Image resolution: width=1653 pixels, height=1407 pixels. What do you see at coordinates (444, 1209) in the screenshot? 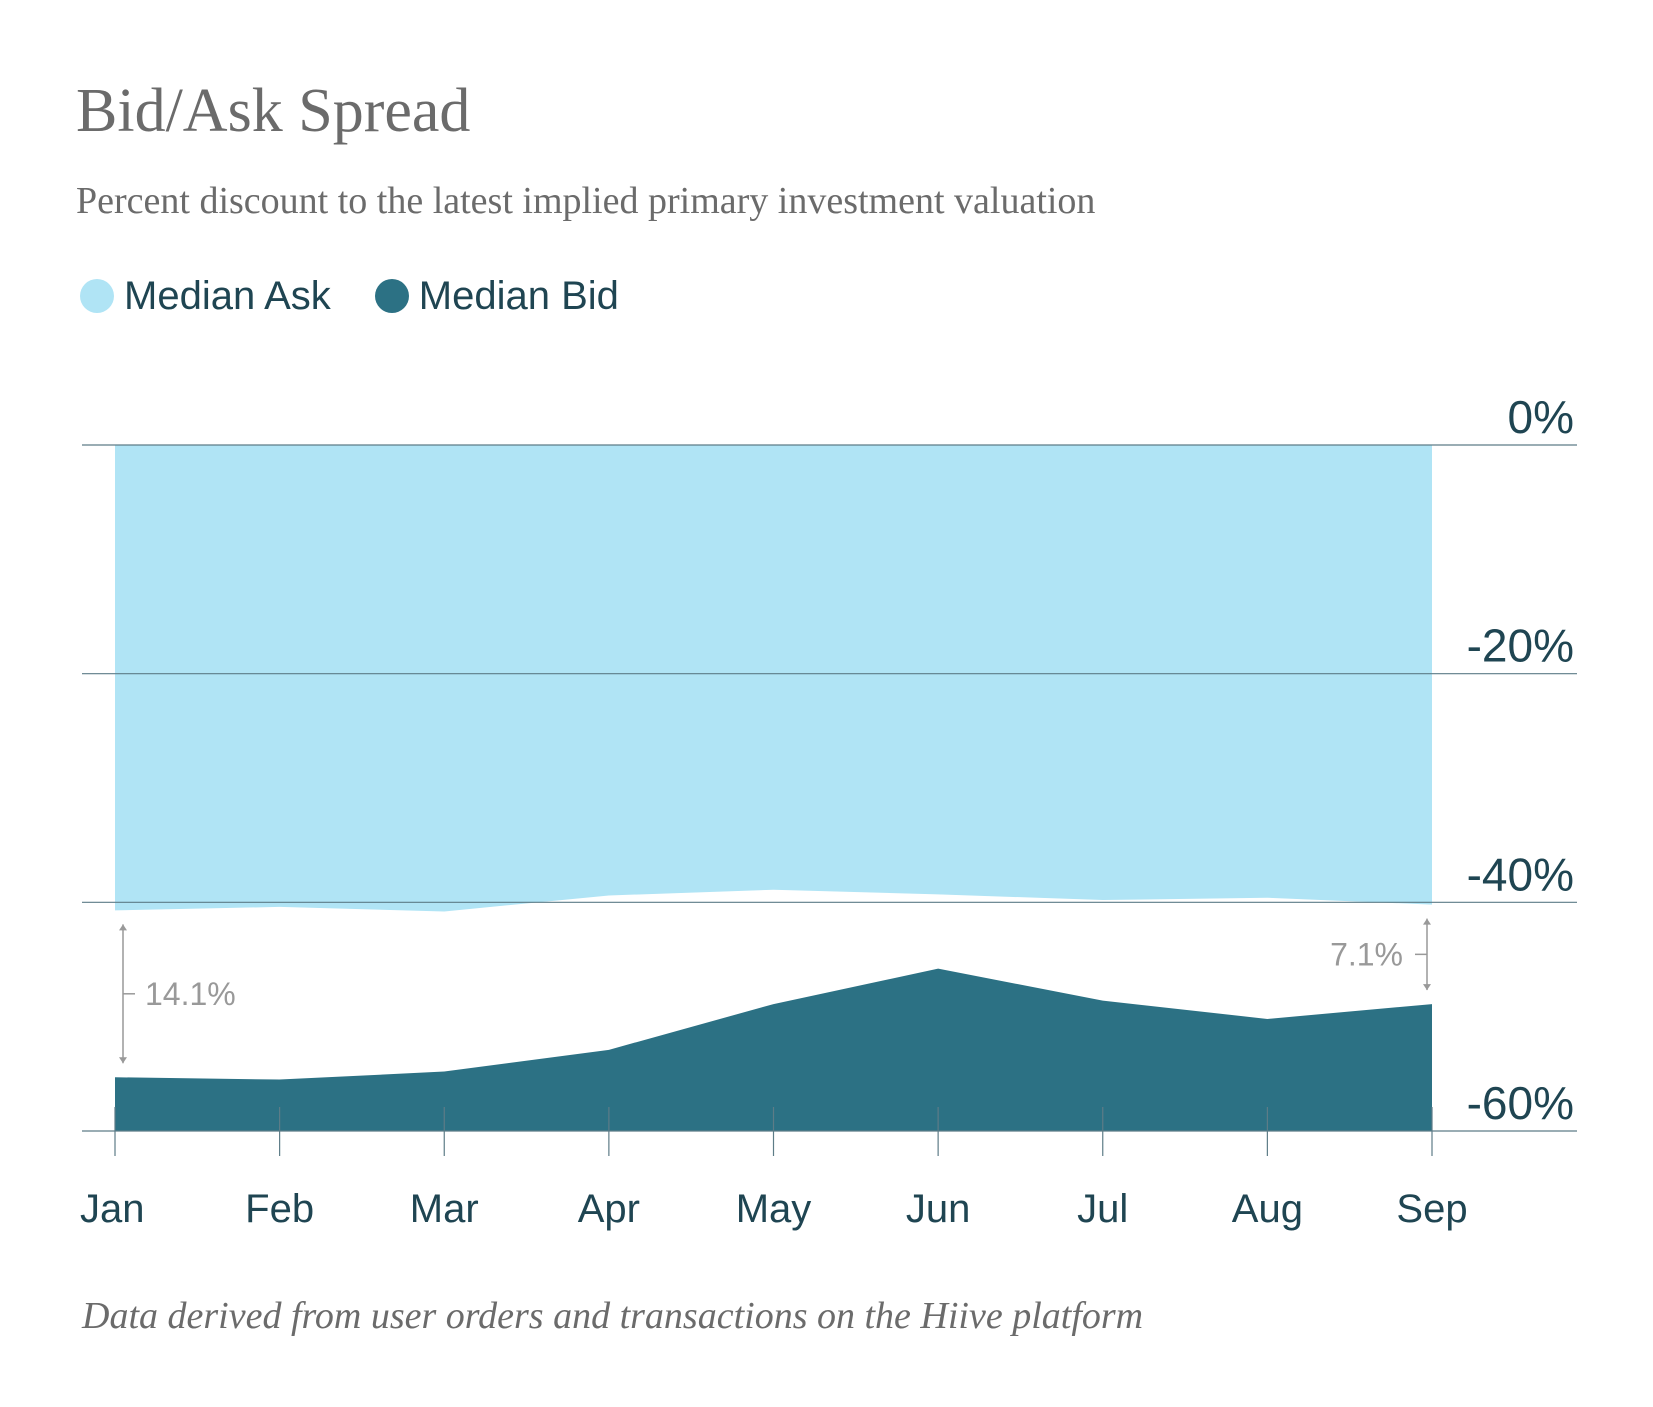
I see `x-tick-label: Mar` at bounding box center [444, 1209].